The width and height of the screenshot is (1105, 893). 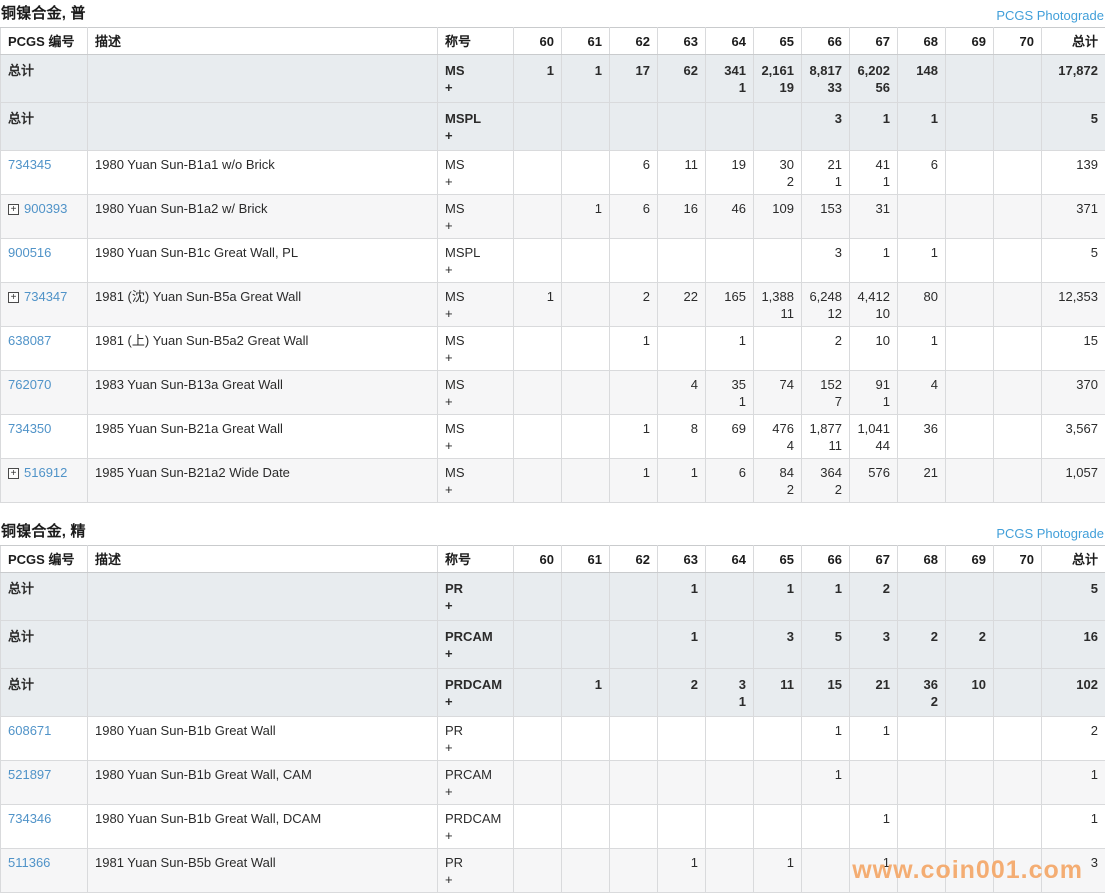 I want to click on cell-line-1: 1981 (上) Yuan Sun-B5a2 Great Wall, so click(x=262, y=340).